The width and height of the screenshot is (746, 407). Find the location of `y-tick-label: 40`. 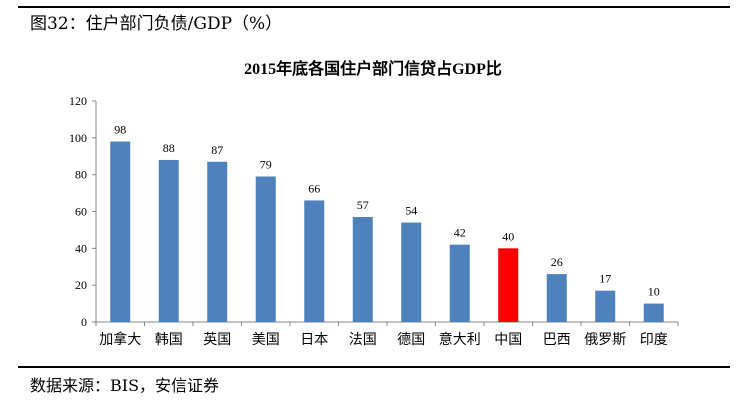

y-tick-label: 40 is located at coordinates (81, 248).